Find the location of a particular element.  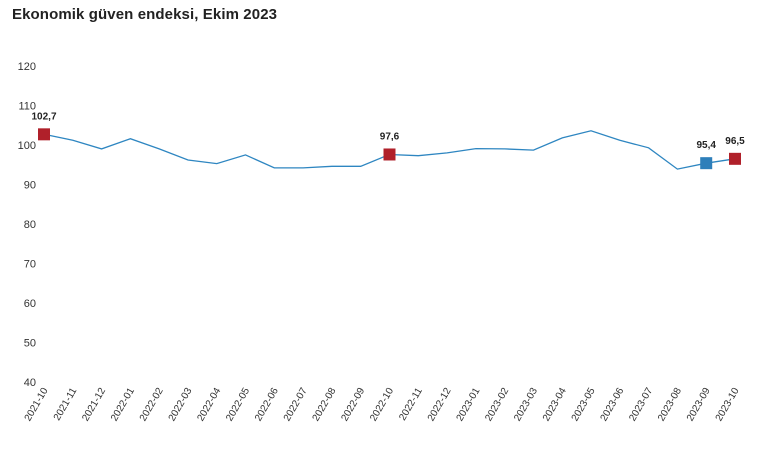

x-tick-label: 2023-04 is located at coordinates (555, 405).